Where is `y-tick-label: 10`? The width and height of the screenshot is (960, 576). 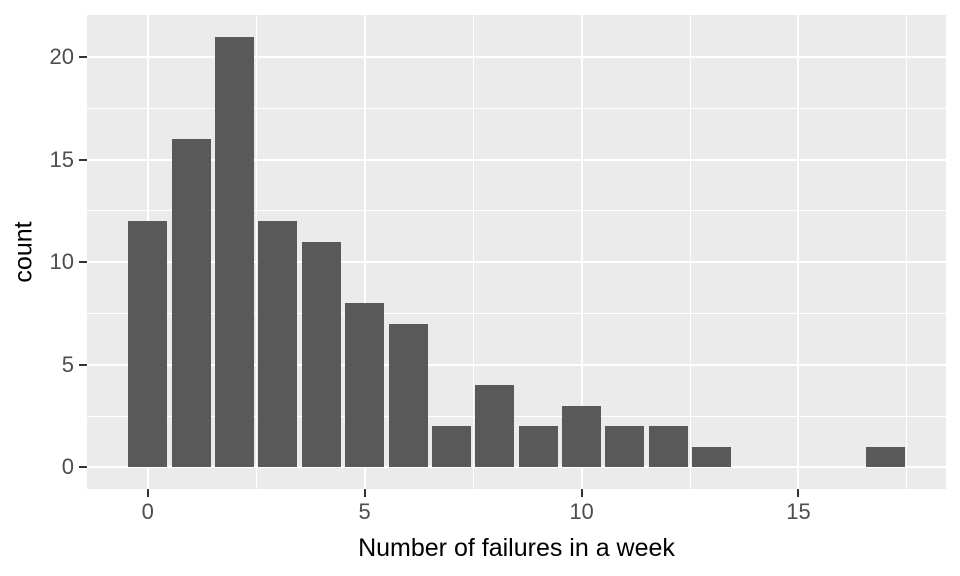
y-tick-label: 10 is located at coordinates (61, 262).